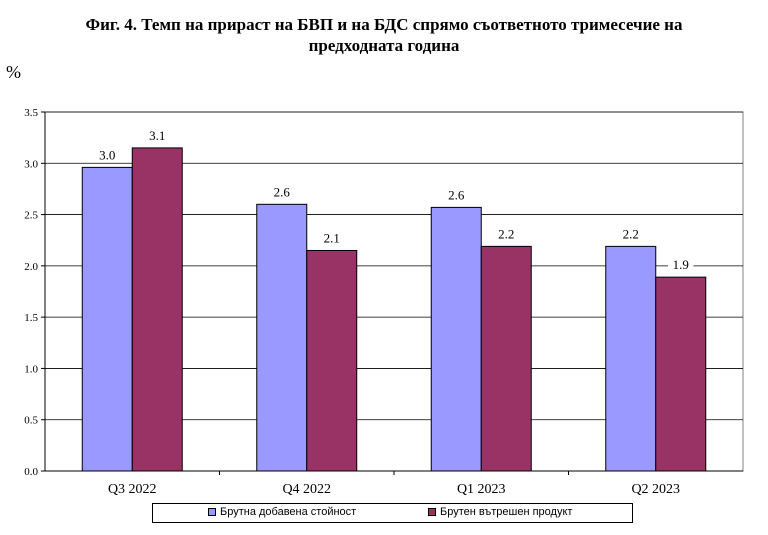  Describe the element at coordinates (306, 489) in the screenshot. I see `x-tick-label: Q4 2022` at that location.